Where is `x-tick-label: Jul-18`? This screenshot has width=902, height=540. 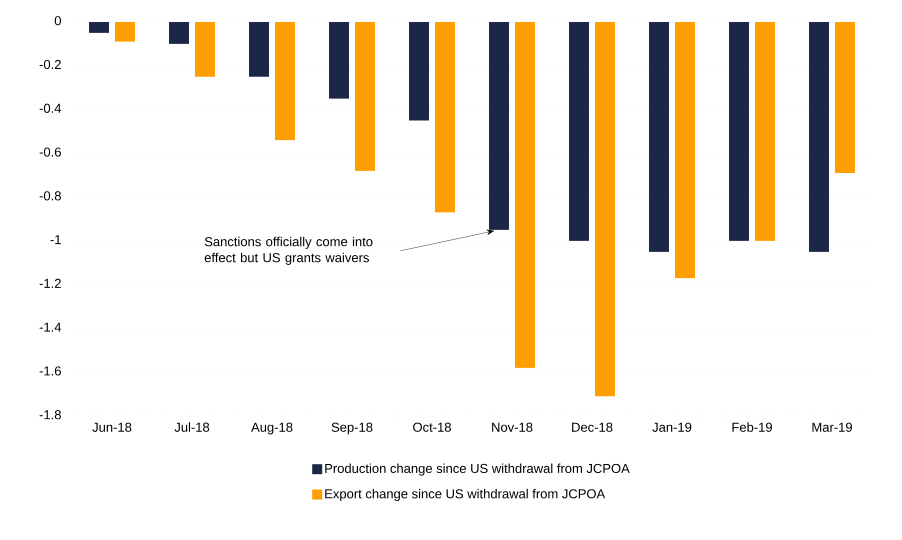
x-tick-label: Jul-18 is located at coordinates (192, 427).